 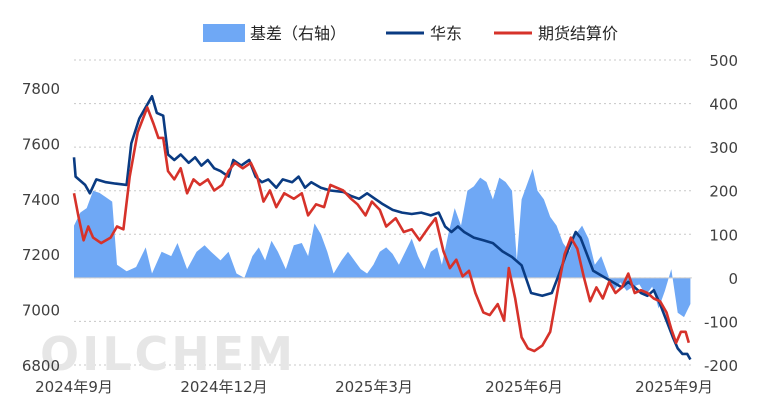 I want to click on legend-basis-label: 基差（右轴）, so click(x=298, y=33).